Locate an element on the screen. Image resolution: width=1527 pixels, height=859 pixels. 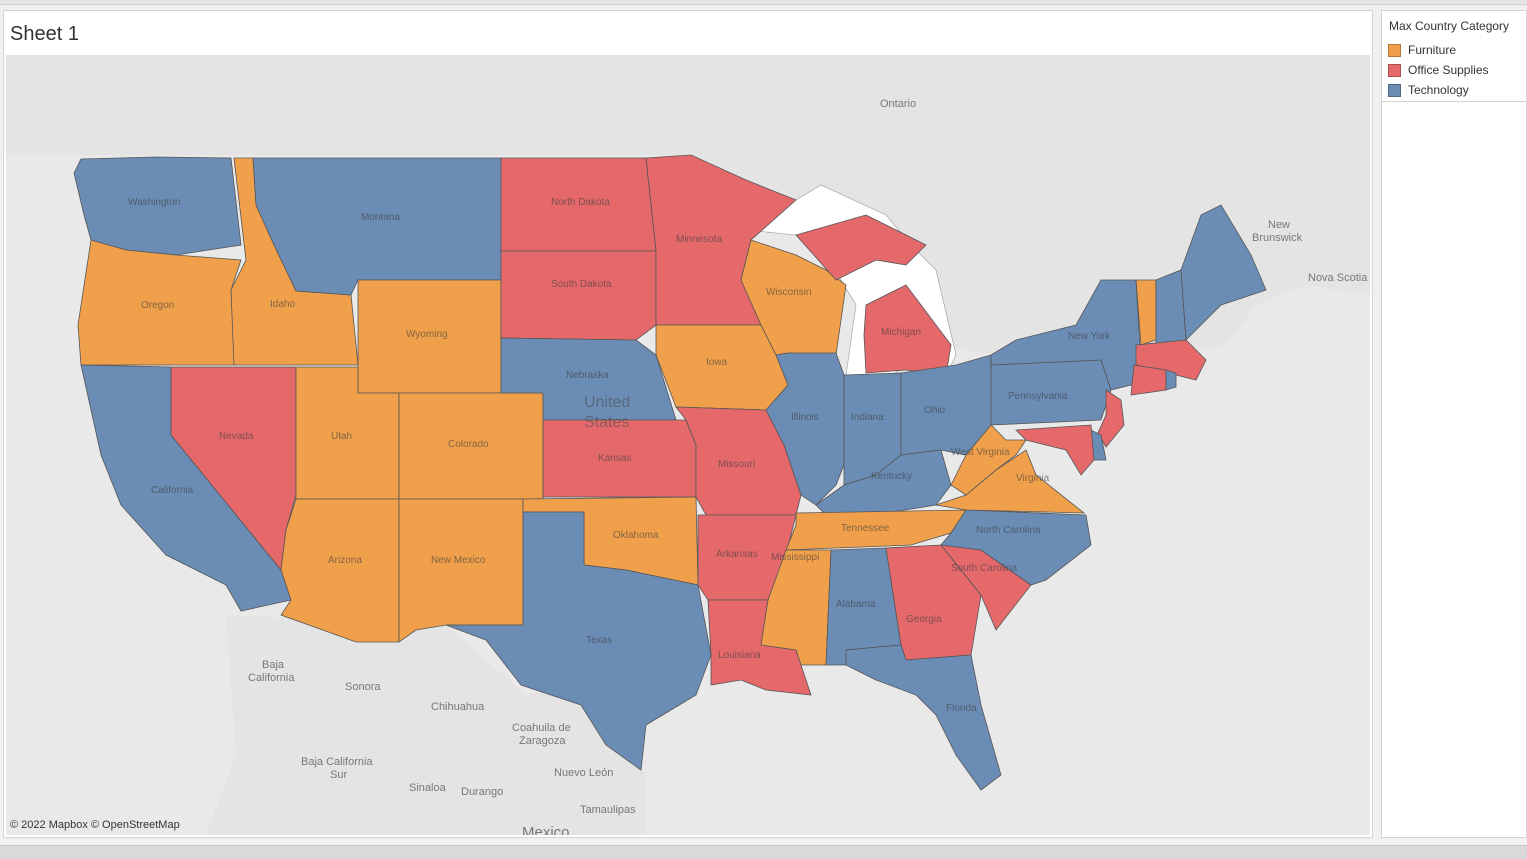
state-florida is located at coordinates (923, 717).